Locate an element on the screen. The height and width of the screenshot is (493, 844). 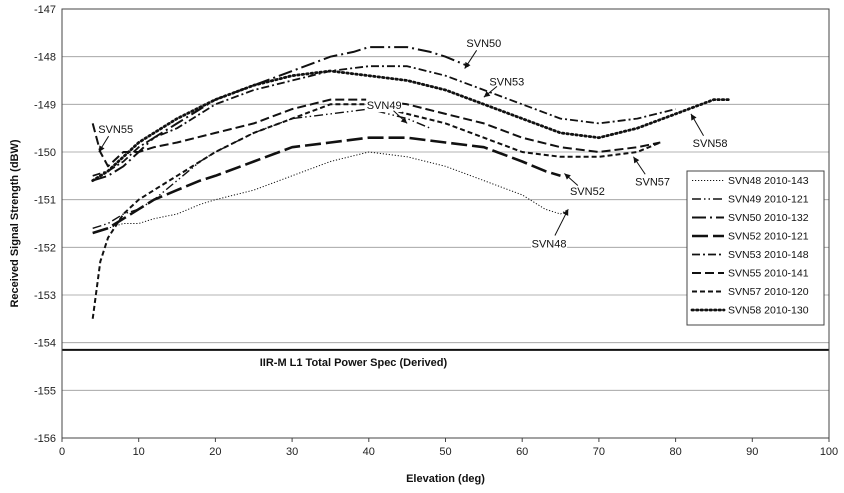
y-tick-label: -150 is located at coordinates (45, 153).